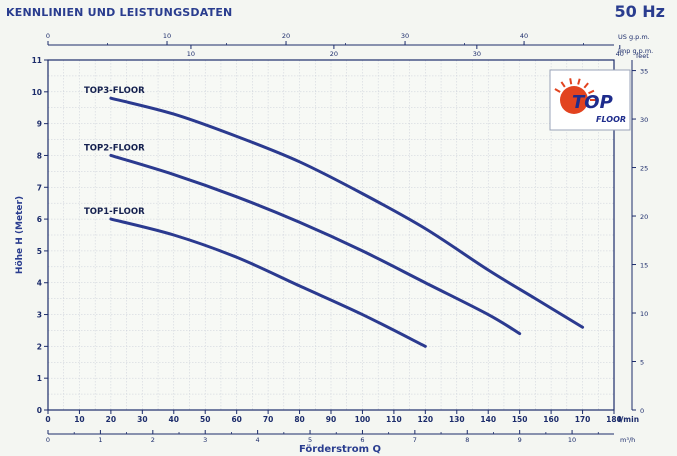 This screenshot has width=677, height=456. I want to click on series-label-3: TOP1-FLOOR, so click(114, 212).